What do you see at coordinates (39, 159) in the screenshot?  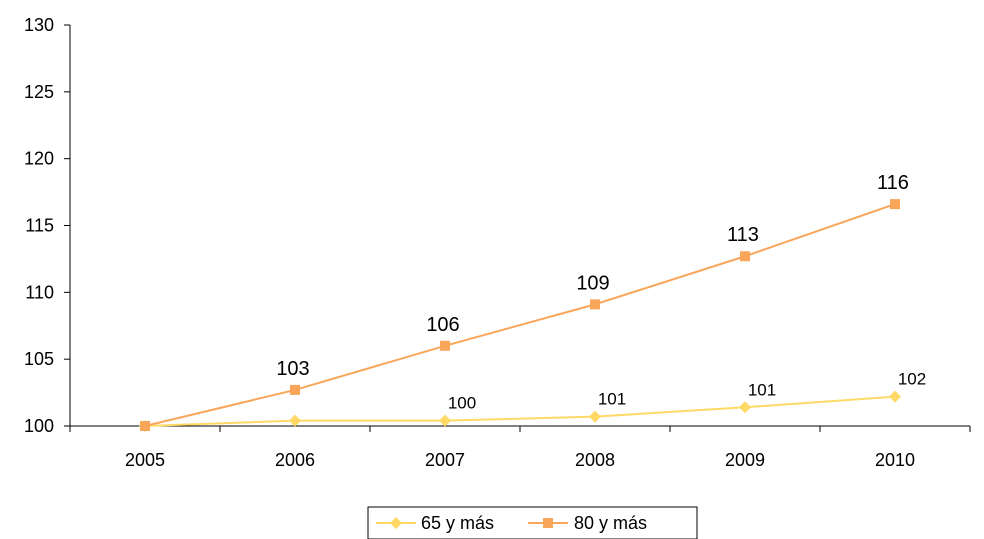 I see `y-tick-label: 120` at bounding box center [39, 159].